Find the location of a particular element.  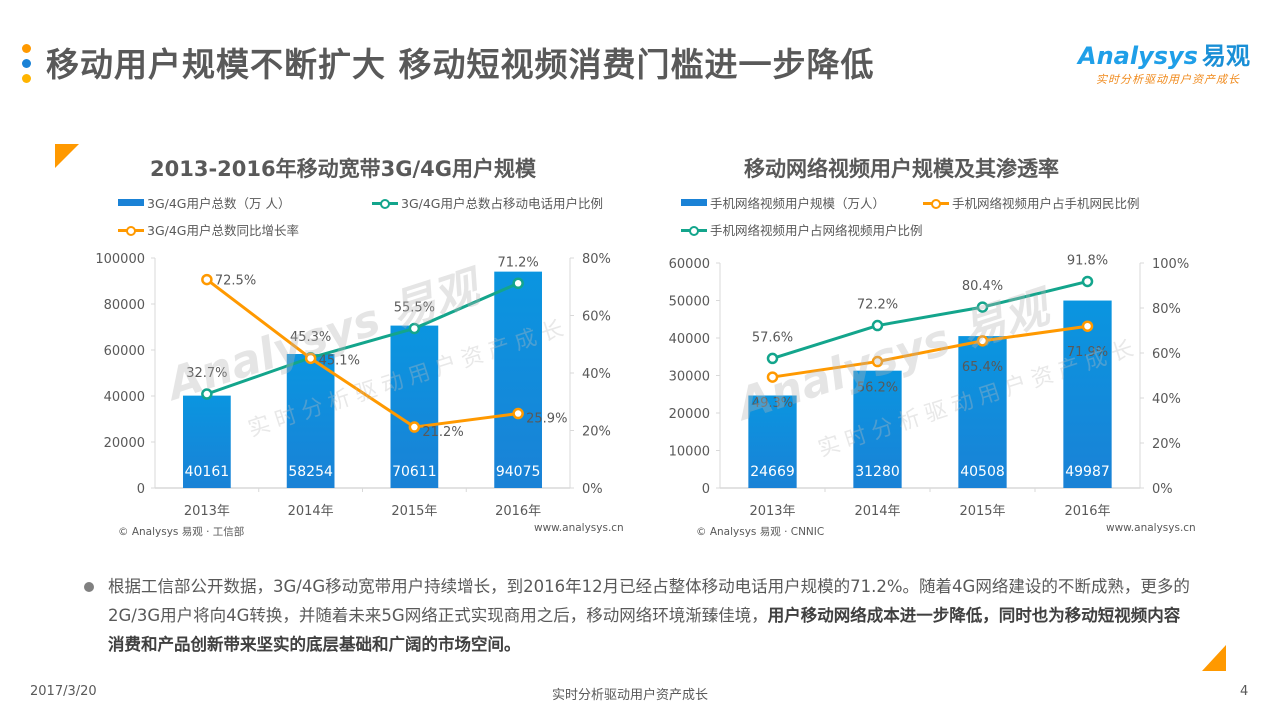

data-label-orange: 72.5% is located at coordinates (235, 281).